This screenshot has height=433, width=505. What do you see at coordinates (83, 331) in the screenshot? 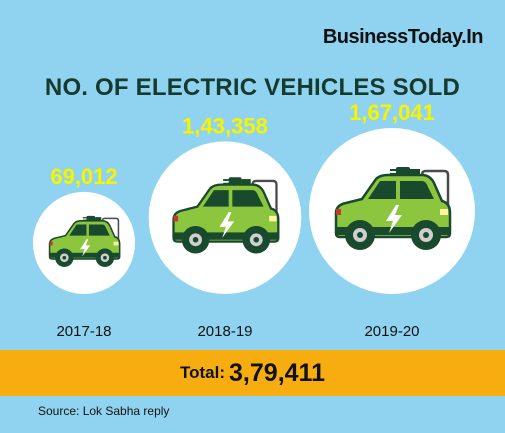
I see `category-label: 2017-18` at bounding box center [83, 331].